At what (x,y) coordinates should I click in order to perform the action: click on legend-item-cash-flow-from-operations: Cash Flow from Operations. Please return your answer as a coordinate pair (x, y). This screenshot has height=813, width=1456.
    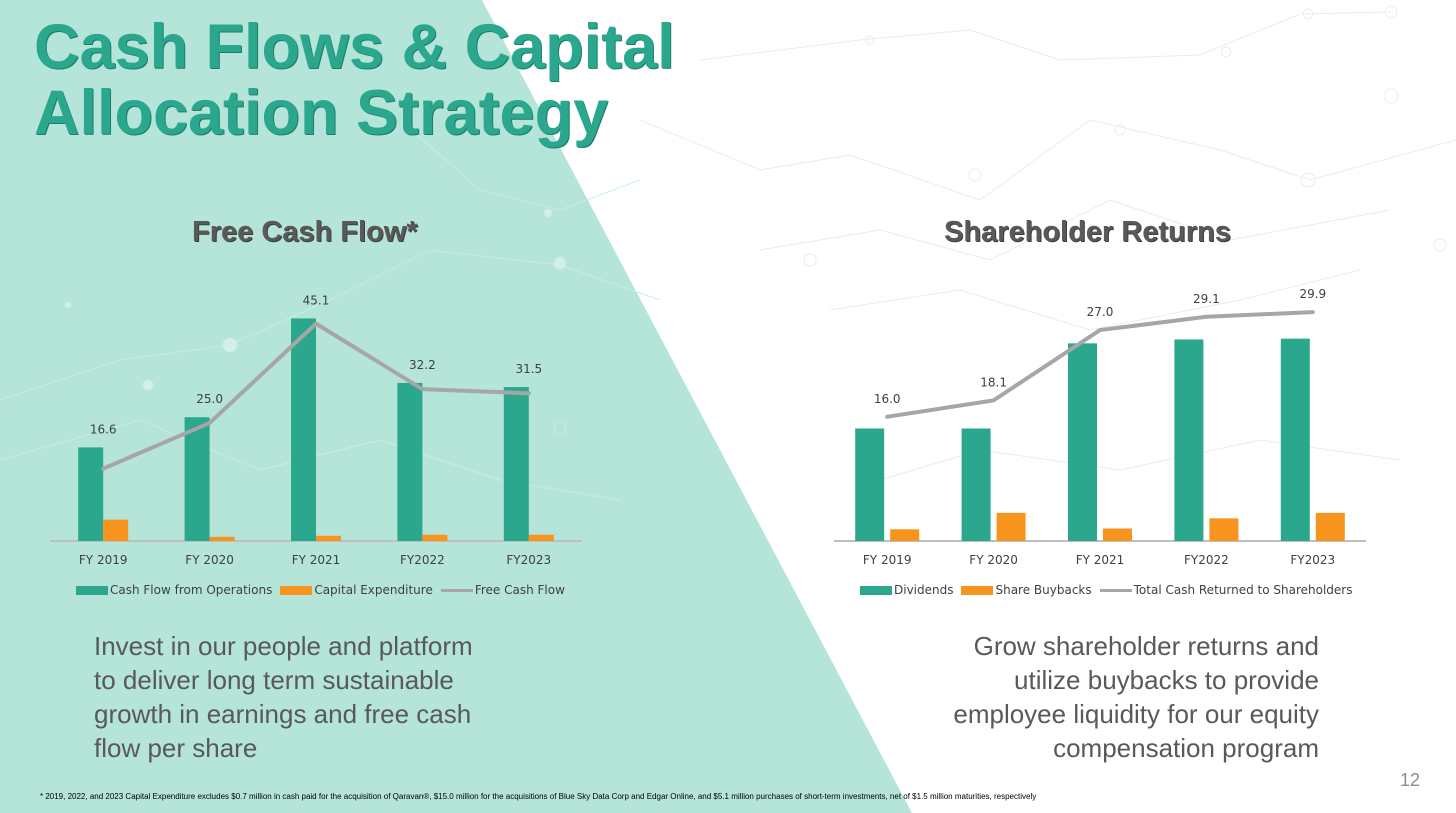
    Looking at the image, I should click on (174, 590).